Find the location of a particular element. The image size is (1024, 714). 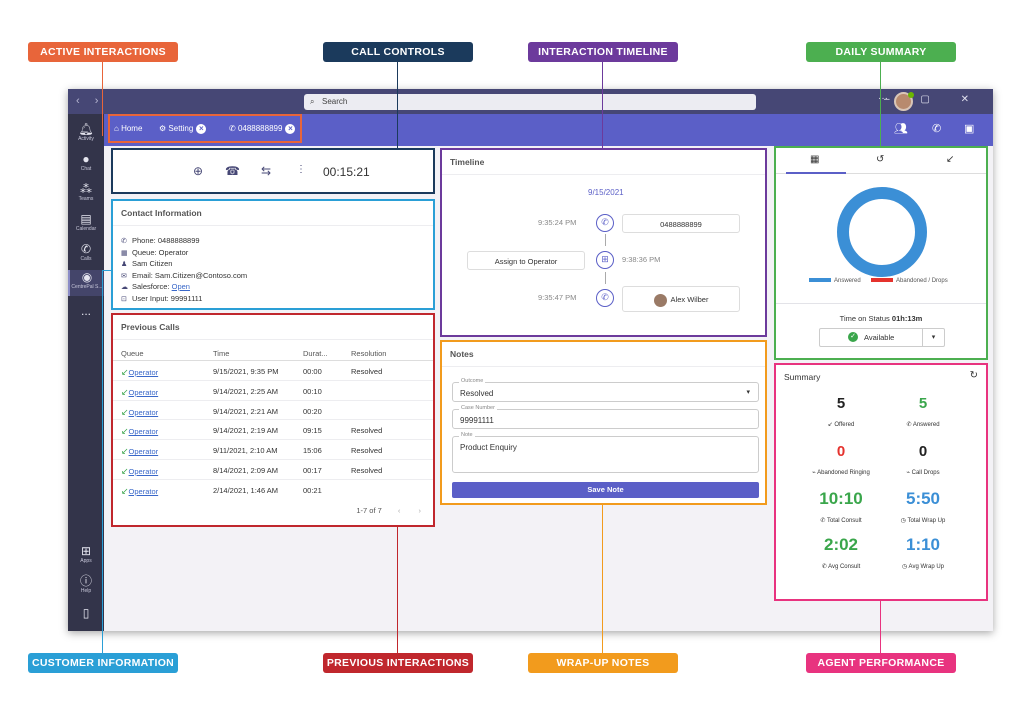

header-resolution: Resolution is located at coordinates (369, 353).